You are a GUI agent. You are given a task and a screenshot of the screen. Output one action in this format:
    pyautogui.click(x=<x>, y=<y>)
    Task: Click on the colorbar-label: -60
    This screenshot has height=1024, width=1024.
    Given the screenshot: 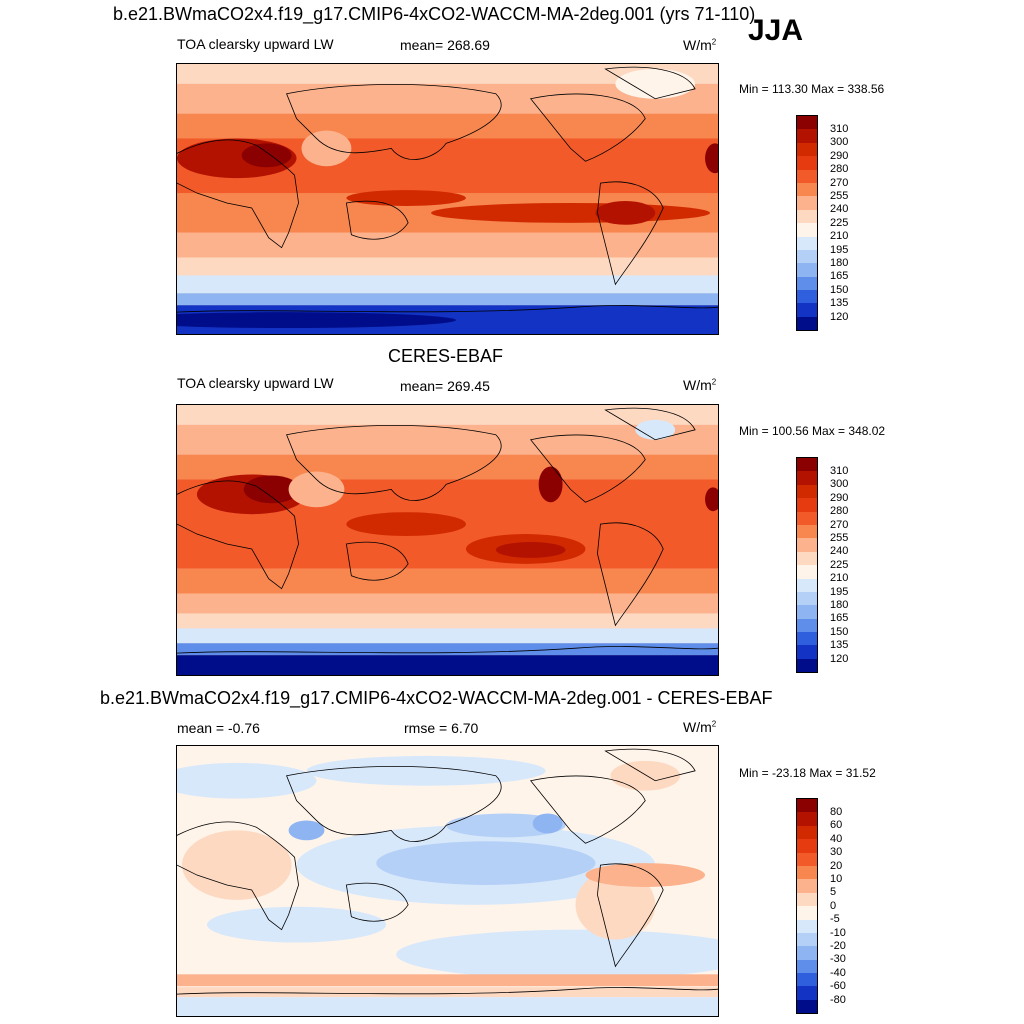 What is the action you would take?
    pyautogui.click(x=838, y=986)
    